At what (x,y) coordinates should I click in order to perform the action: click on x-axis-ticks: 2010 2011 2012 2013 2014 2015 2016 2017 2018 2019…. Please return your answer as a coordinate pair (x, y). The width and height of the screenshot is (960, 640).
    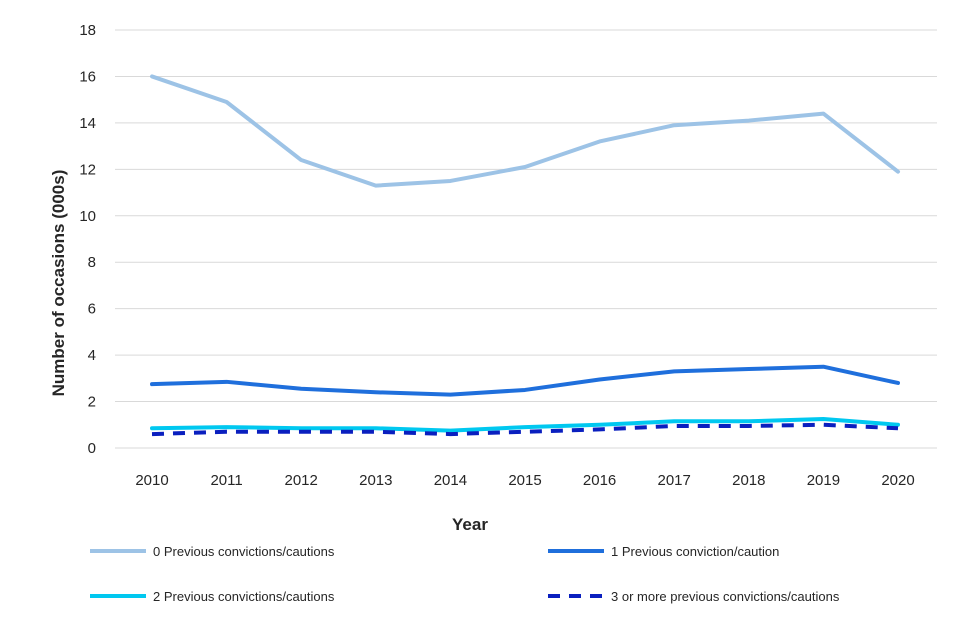
    Looking at the image, I should click on (524, 480).